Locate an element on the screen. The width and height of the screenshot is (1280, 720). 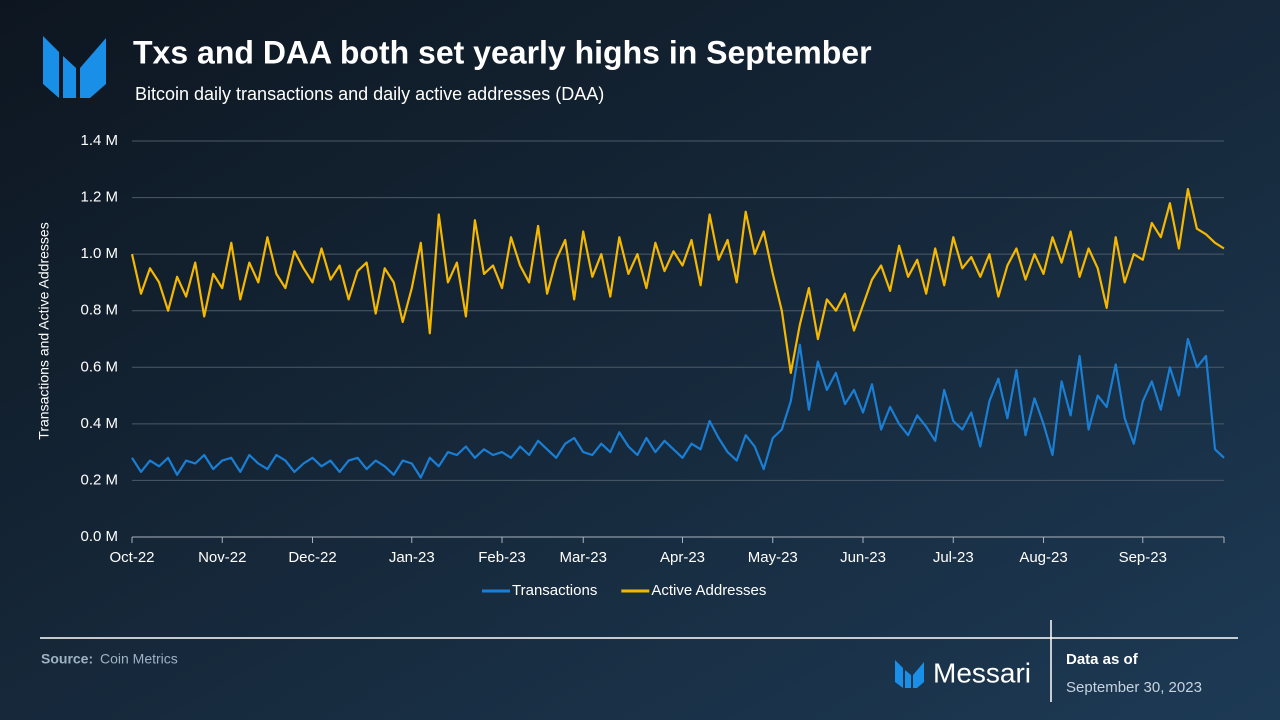
x-tick-label: Mar-23 is located at coordinates (583, 557).